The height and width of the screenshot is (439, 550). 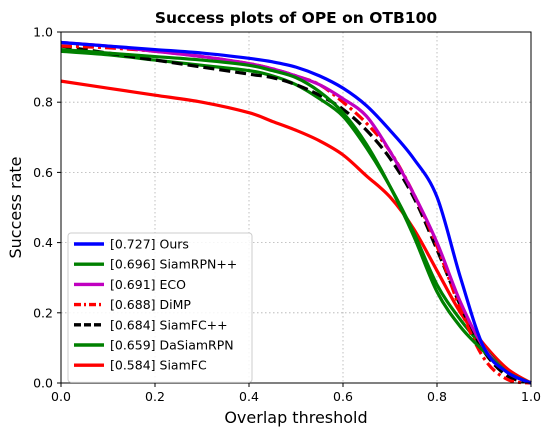 I want to click on x-tick-label: 0.8, so click(x=437, y=396).